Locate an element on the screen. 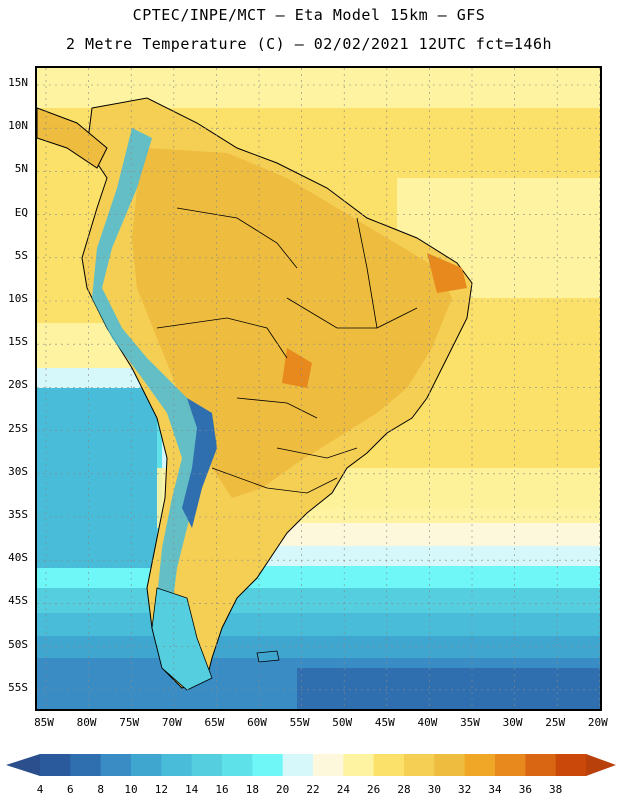  lat-label: 5S is located at coordinates (21, 255).